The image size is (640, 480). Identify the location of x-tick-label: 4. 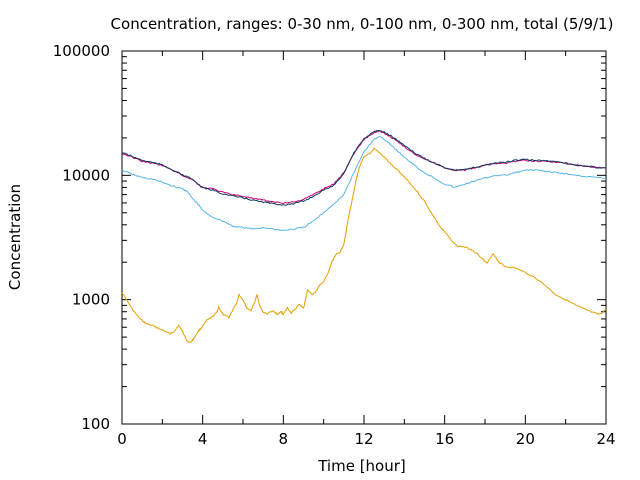
(203, 439).